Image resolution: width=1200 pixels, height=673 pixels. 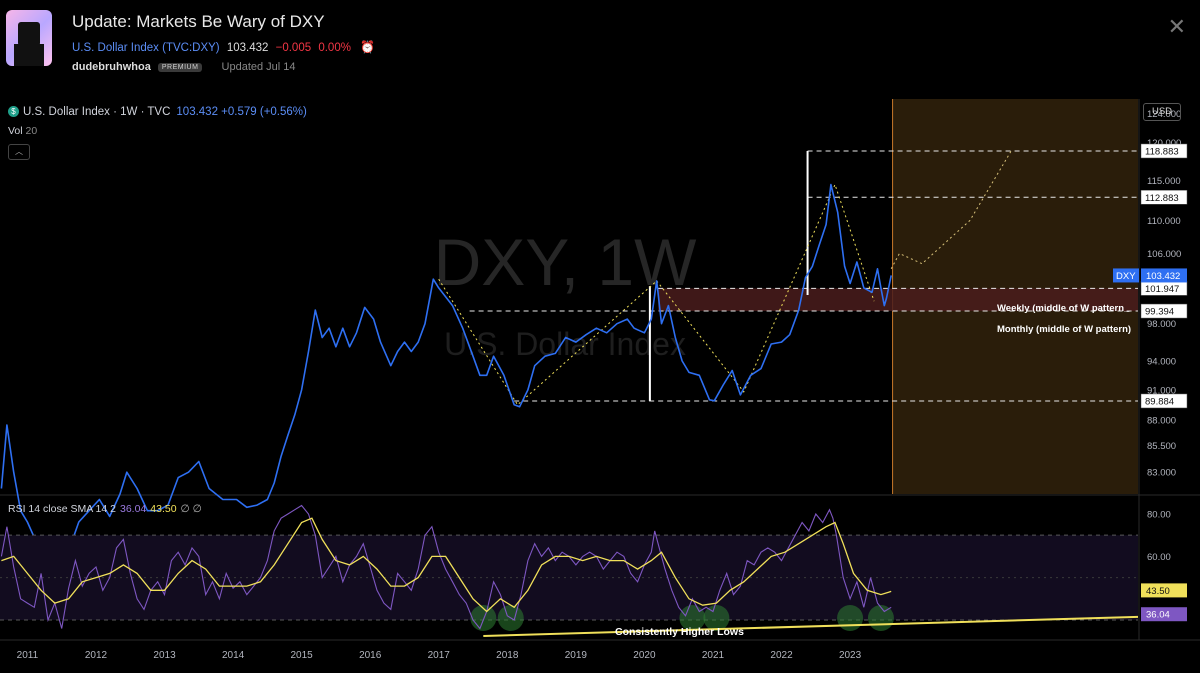 What do you see at coordinates (1161, 324) in the screenshot?
I see `price-axis-tick-6: 98.000` at bounding box center [1161, 324].